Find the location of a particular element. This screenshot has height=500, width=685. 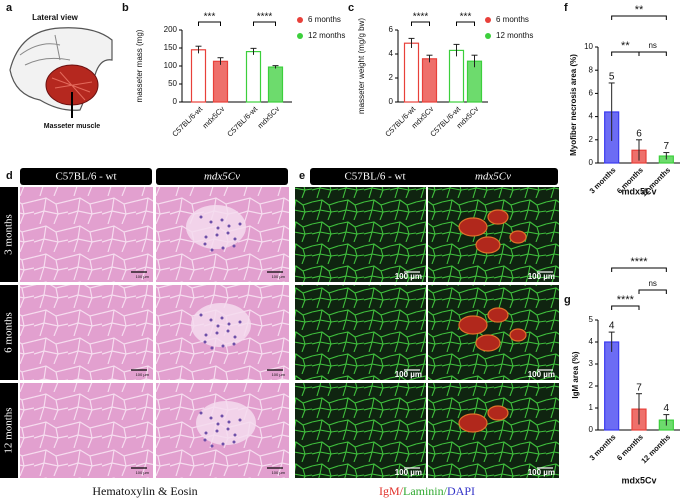

column-header-label: C57BL/6 - wt is located at coordinates (85, 177).